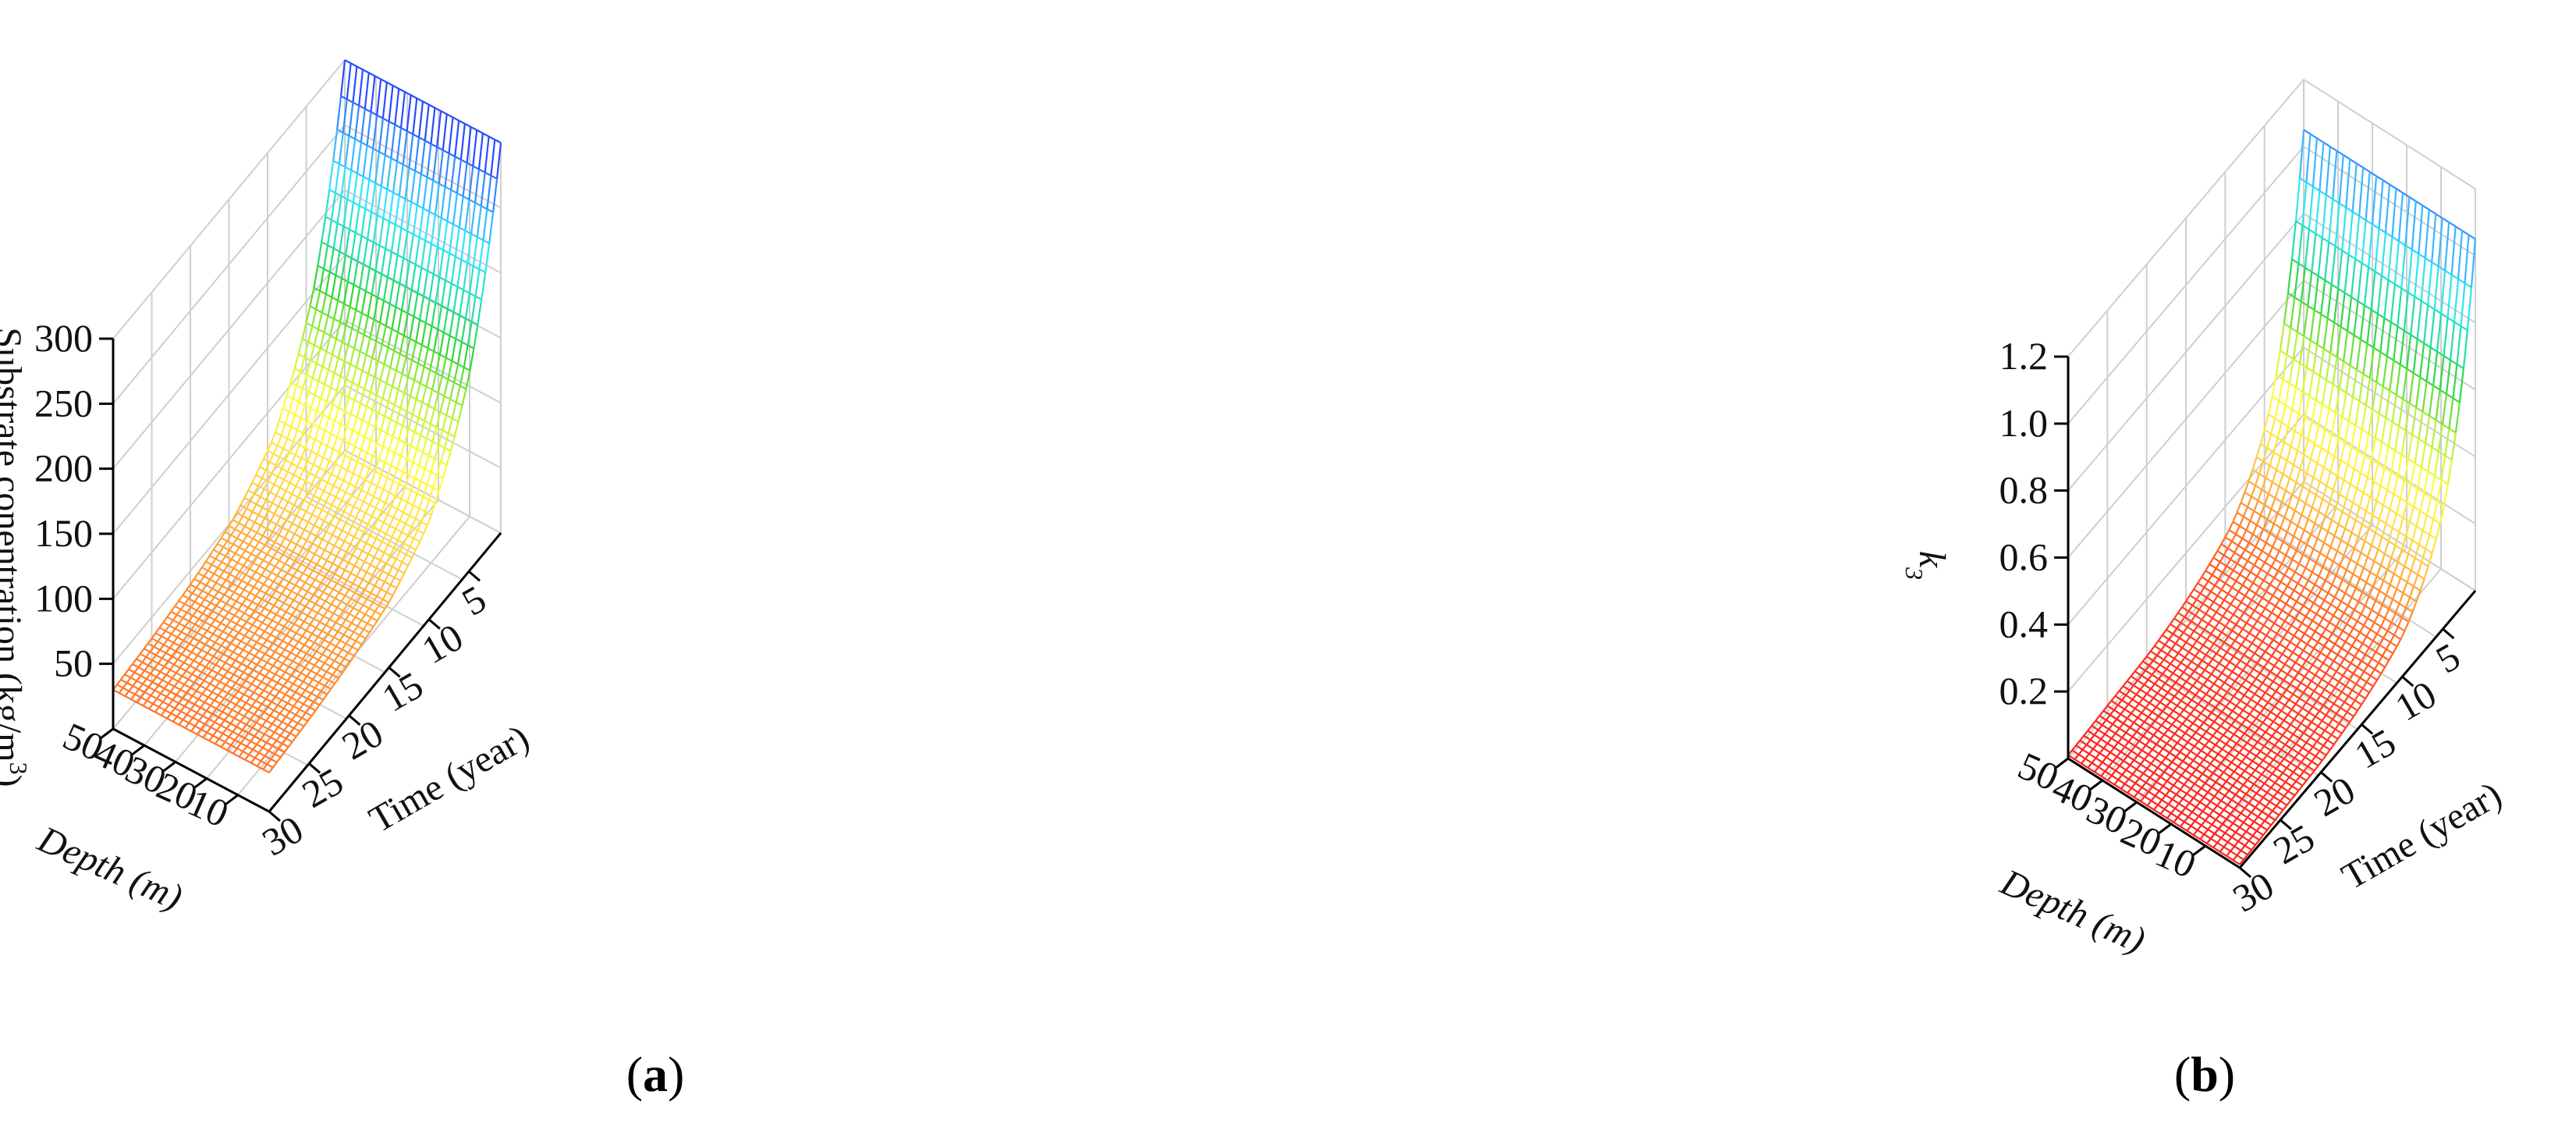  What do you see at coordinates (474, 600) in the screenshot?
I see `time-tick-label: 5` at bounding box center [474, 600].